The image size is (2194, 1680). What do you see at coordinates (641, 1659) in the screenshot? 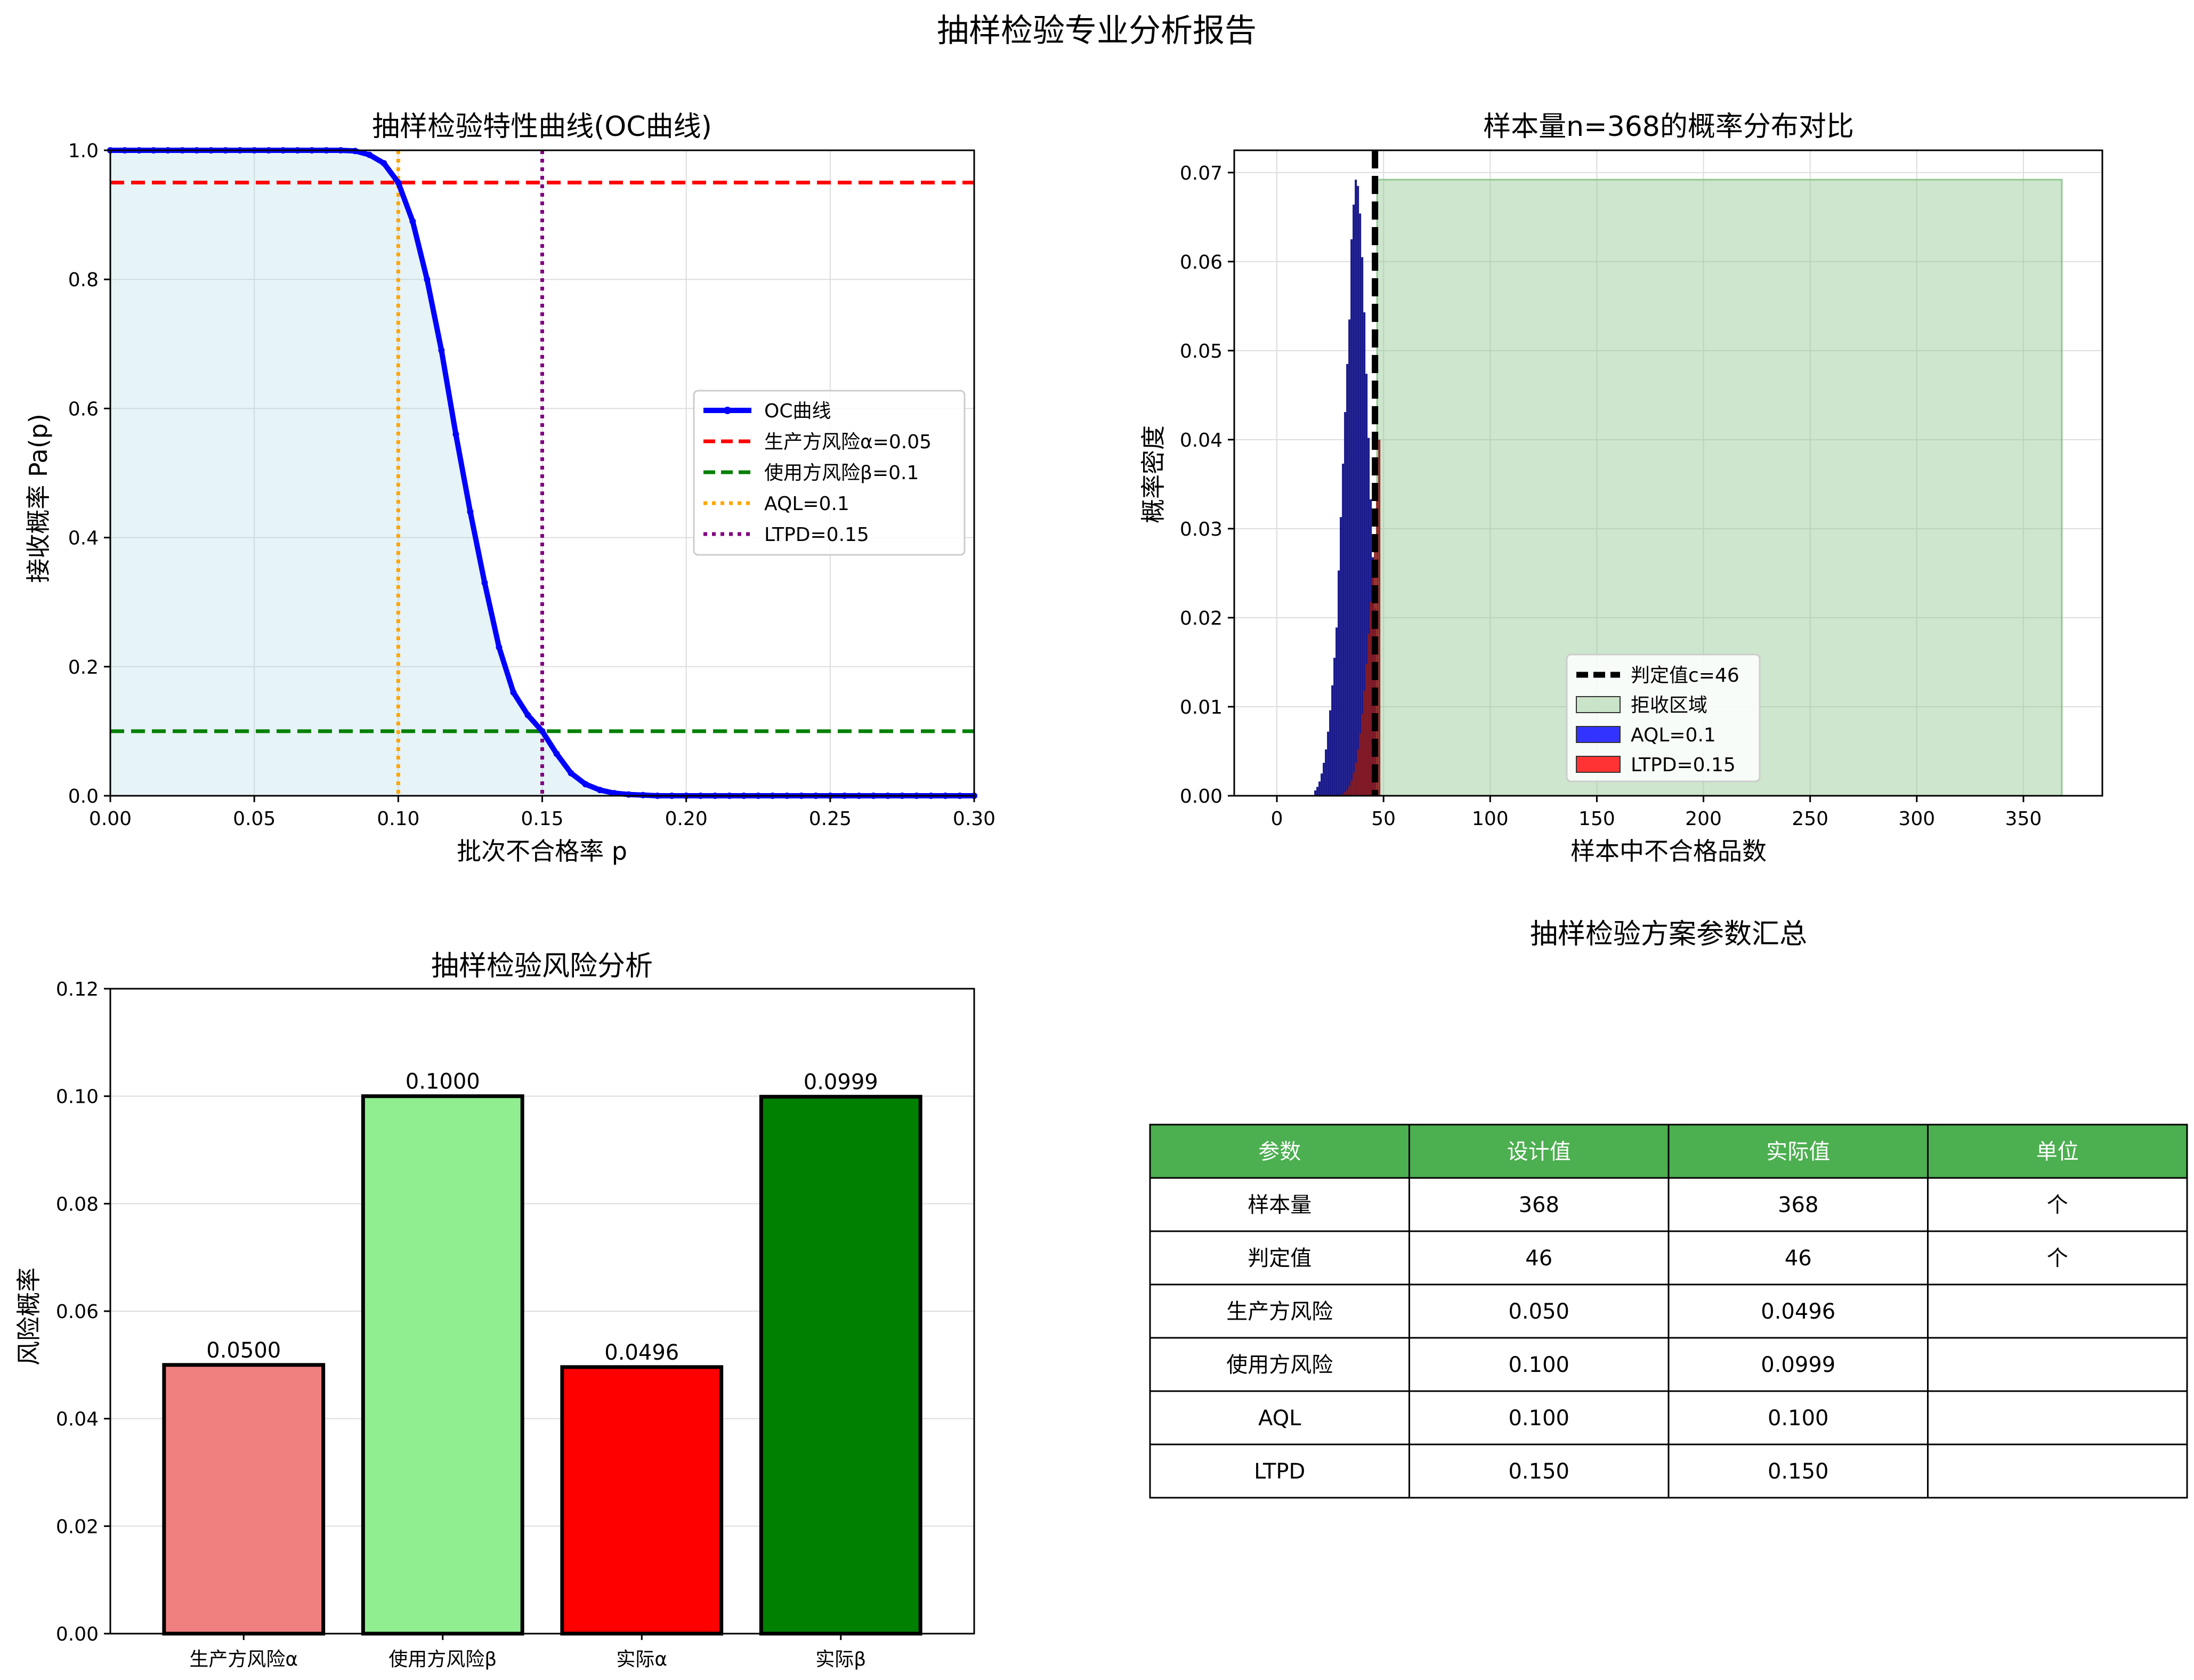
I see `risk-category-label: 实际α` at bounding box center [641, 1659].